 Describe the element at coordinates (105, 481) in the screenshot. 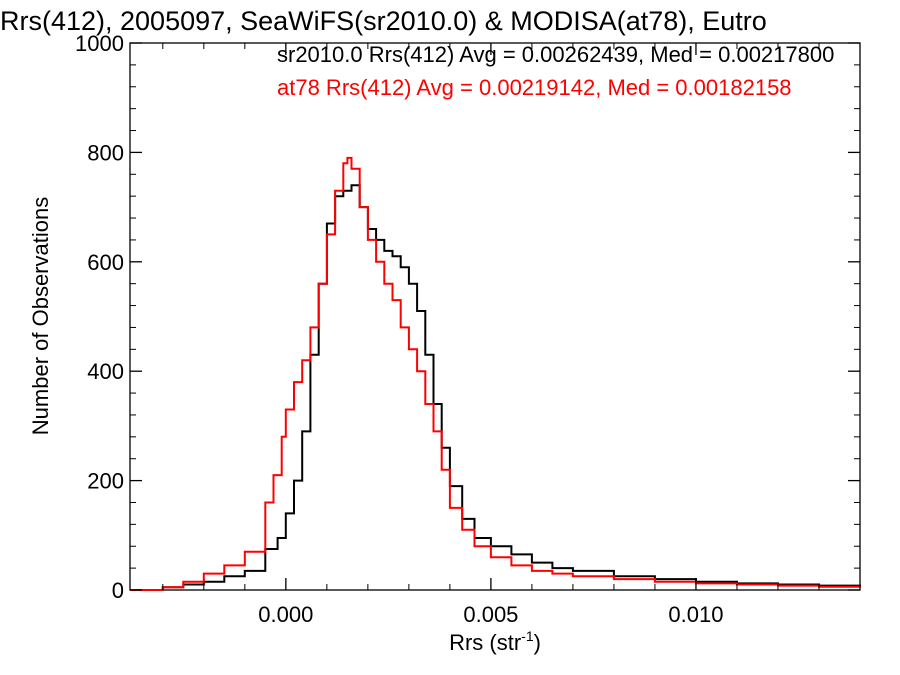

I see `y-tick-label: 200` at that location.